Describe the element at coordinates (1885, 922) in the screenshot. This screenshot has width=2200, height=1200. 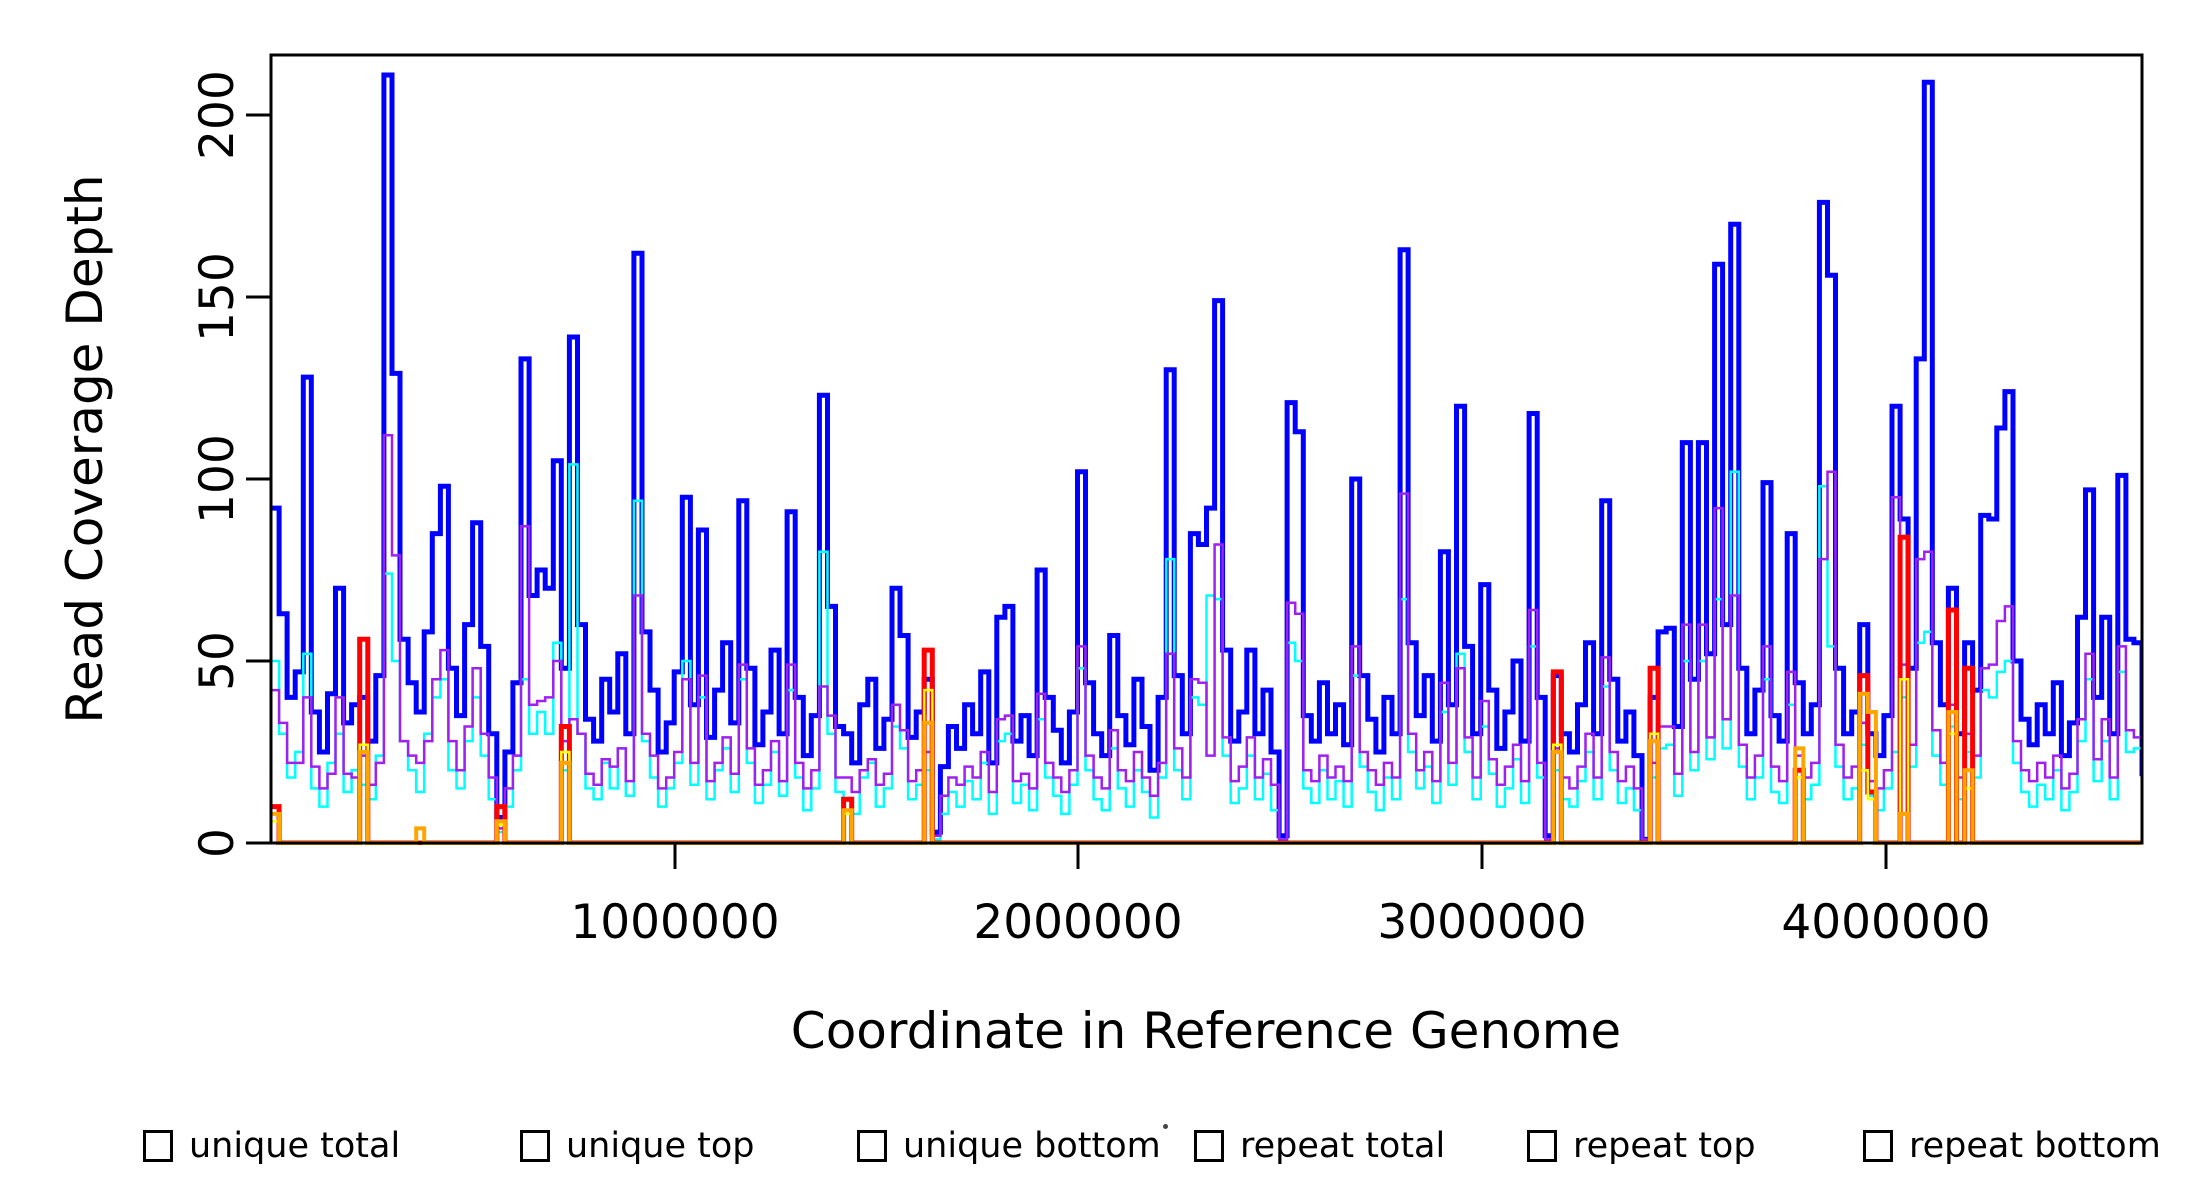
I see `x-tick-4000000: 4000000` at that location.